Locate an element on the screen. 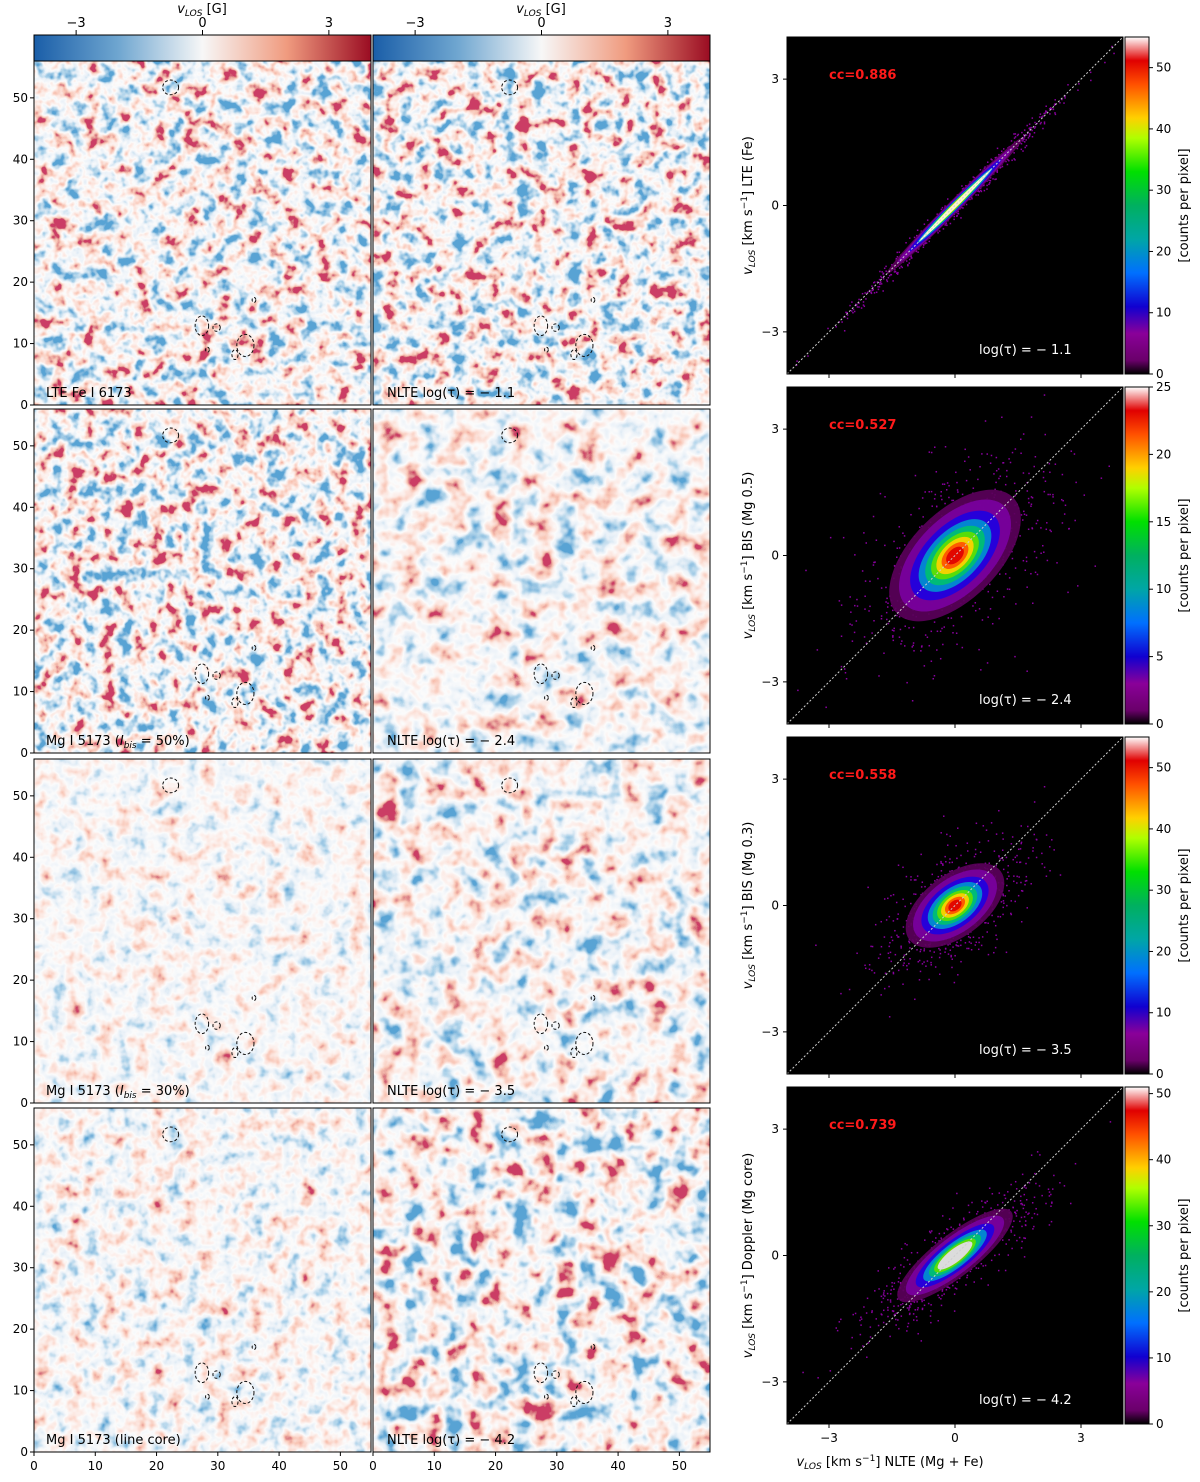  colorbar-label: [counts per pixel] is located at coordinates (1184, 555).